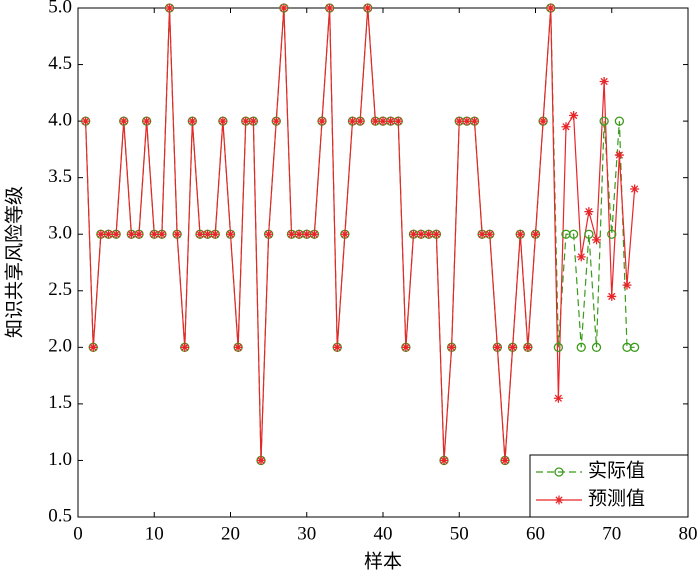  I want to click on y-tick-label: 4.5, so click(60, 63).